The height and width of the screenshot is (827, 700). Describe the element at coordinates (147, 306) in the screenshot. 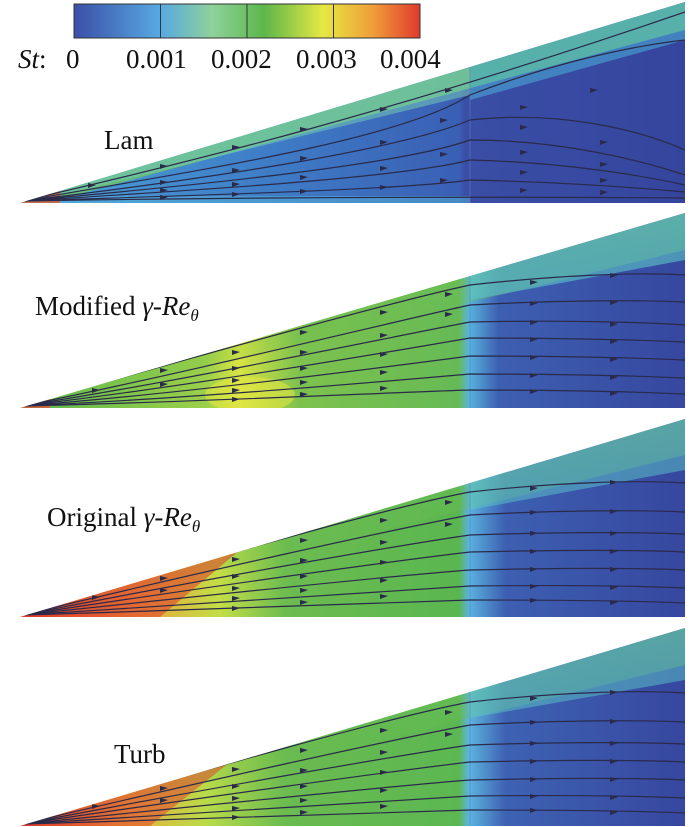

I see `panel-label-modified-gamma: γ` at that location.